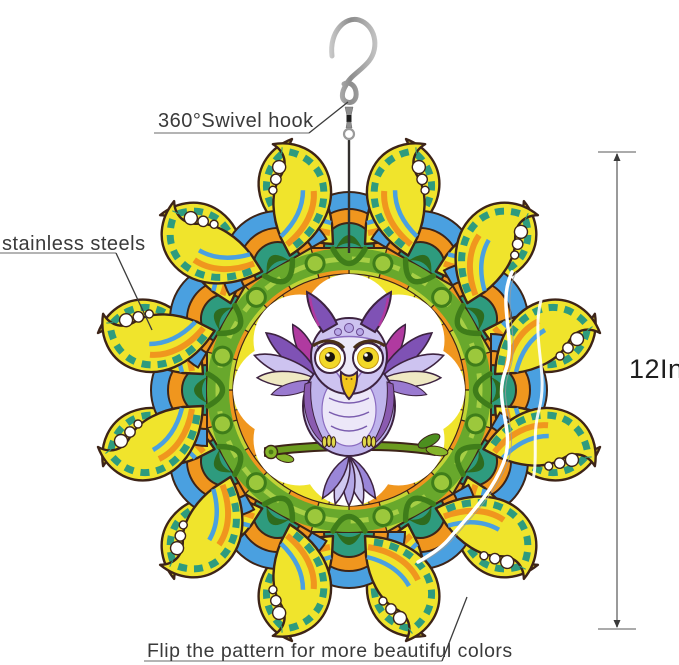  Describe the element at coordinates (382, 414) in the screenshot. I see `owl-body-feather-right` at that location.